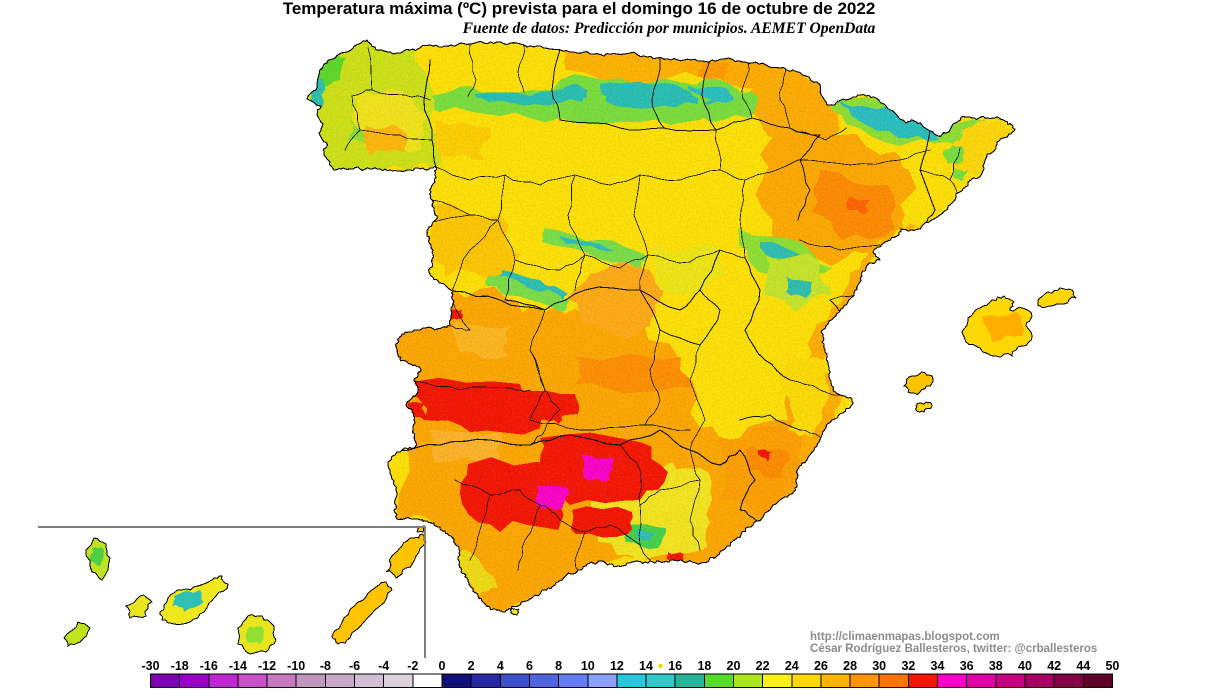 The height and width of the screenshot is (696, 1228). Describe the element at coordinates (471, 666) in the screenshot. I see `svg-text: 2` at that location.